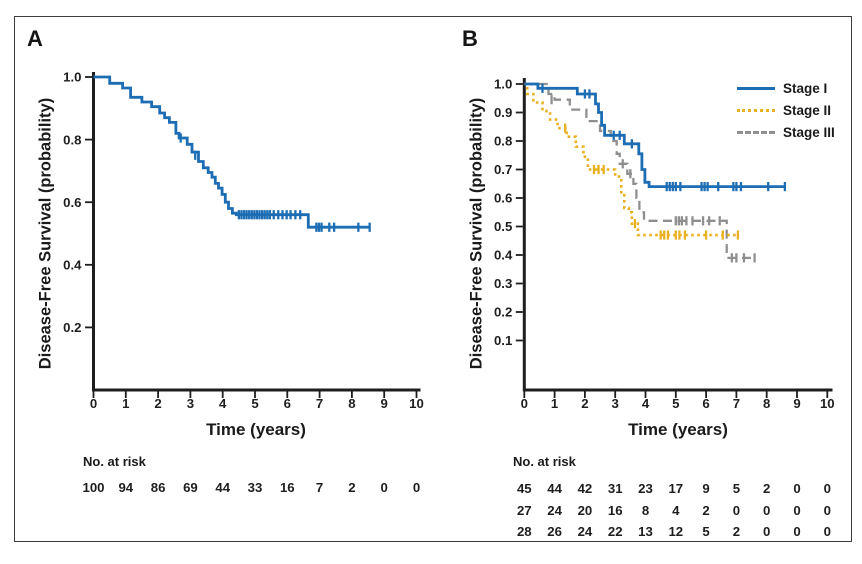 The image size is (862, 564). What do you see at coordinates (585, 488) in the screenshot?
I see `svg-text: 42` at bounding box center [585, 488].